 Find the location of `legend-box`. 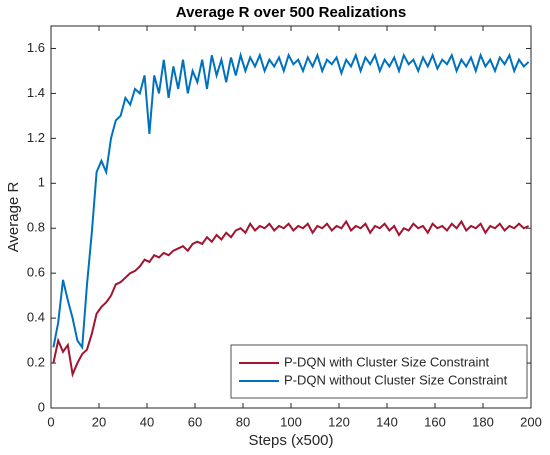

legend-box is located at coordinates (379, 371).